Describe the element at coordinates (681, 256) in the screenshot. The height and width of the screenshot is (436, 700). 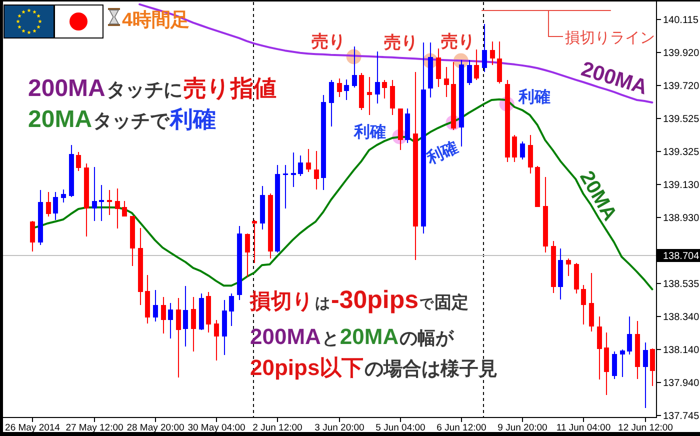
I see `ref-line-label: 138.704` at that location.